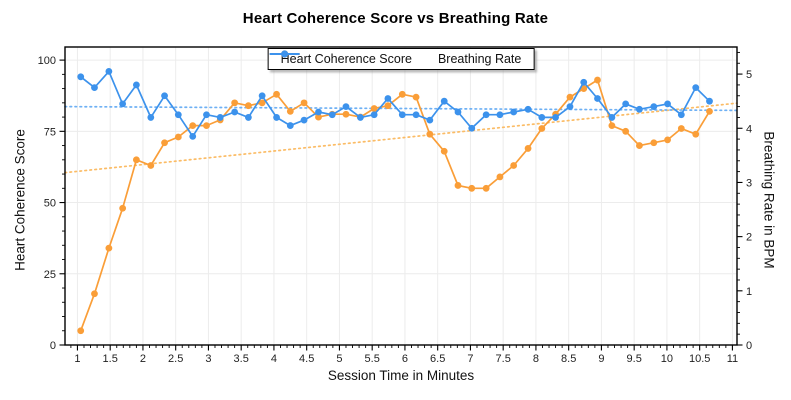  What do you see at coordinates (732, 359) in the screenshot?
I see `x-tick-label: 11` at bounding box center [732, 359].